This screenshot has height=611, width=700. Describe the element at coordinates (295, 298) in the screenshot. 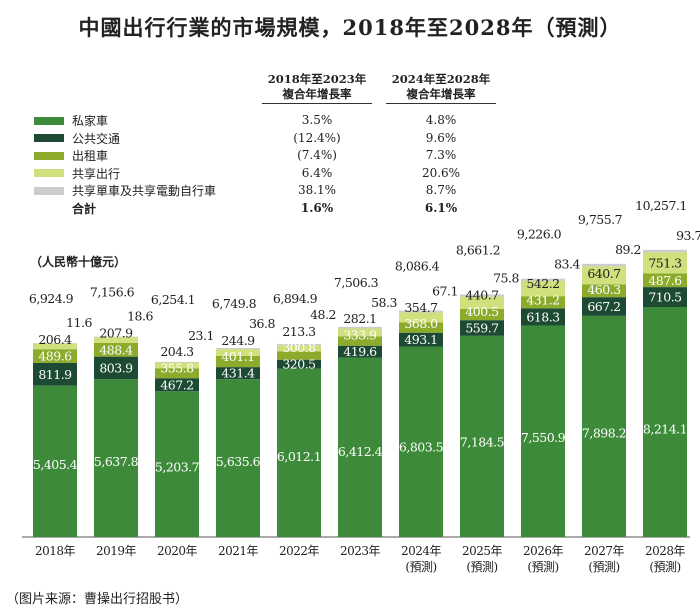

I see `total-label: 6,894.9` at that location.